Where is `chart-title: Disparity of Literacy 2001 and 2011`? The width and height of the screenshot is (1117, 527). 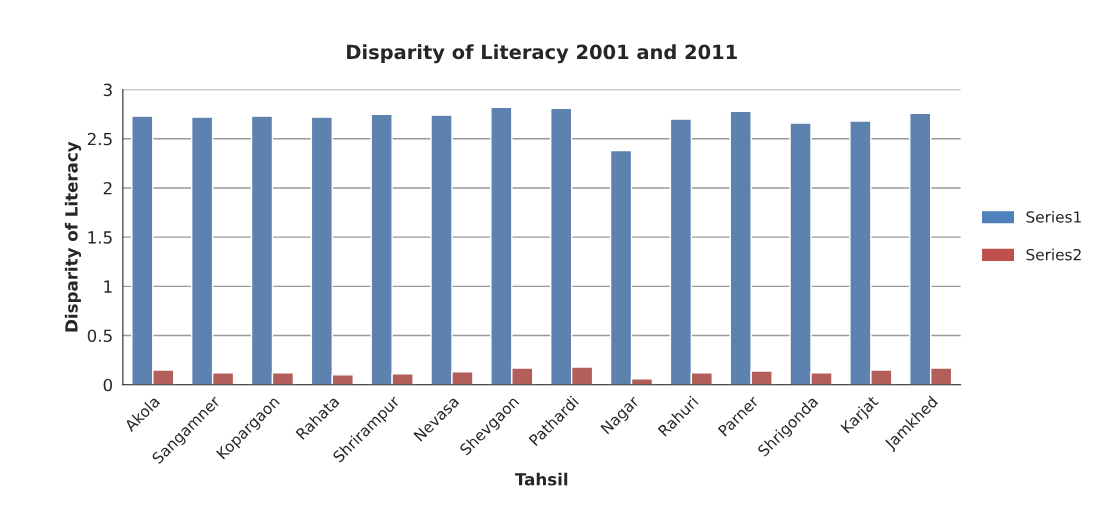
chart-title: Disparity of Literacy 2001 and 2011 is located at coordinates (542, 54).